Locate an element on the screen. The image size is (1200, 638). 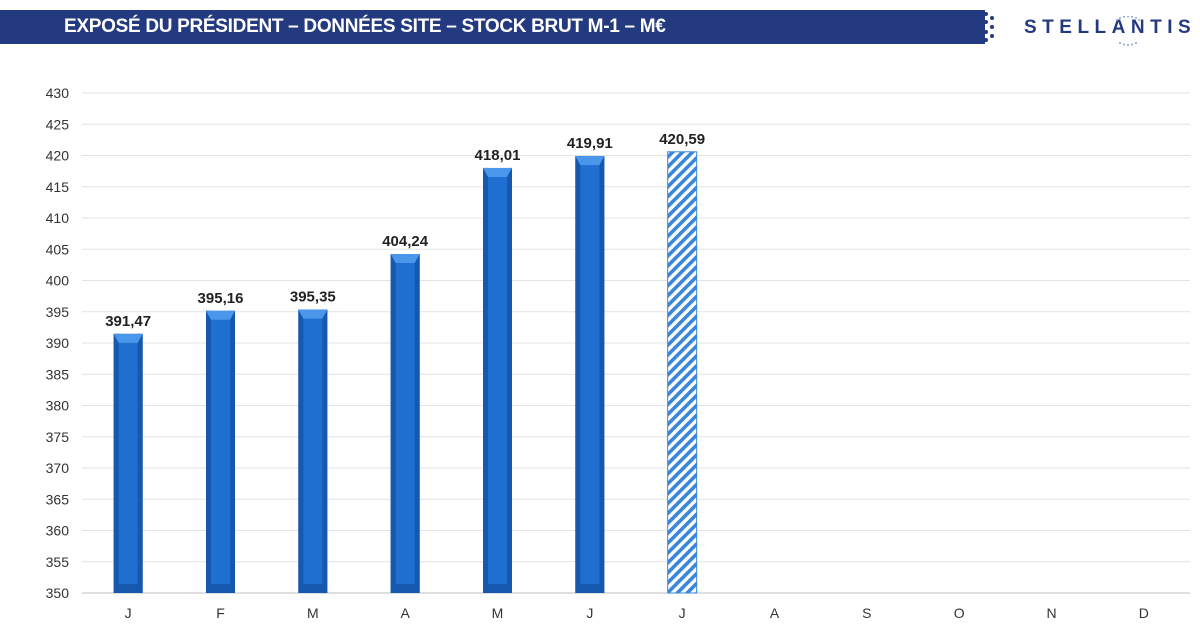
y-tick-label: 430 is located at coordinates (58, 93).